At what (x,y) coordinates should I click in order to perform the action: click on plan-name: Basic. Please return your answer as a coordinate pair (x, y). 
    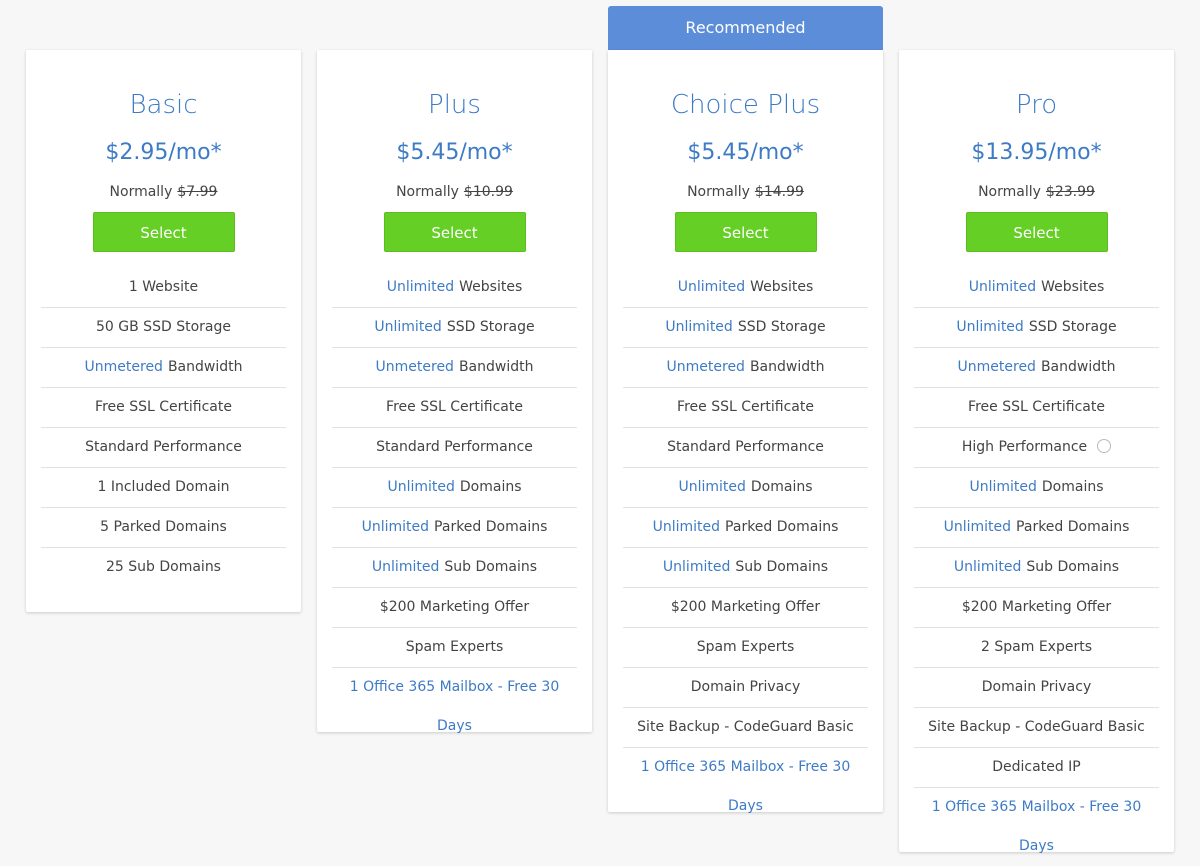
    Looking at the image, I should click on (163, 105).